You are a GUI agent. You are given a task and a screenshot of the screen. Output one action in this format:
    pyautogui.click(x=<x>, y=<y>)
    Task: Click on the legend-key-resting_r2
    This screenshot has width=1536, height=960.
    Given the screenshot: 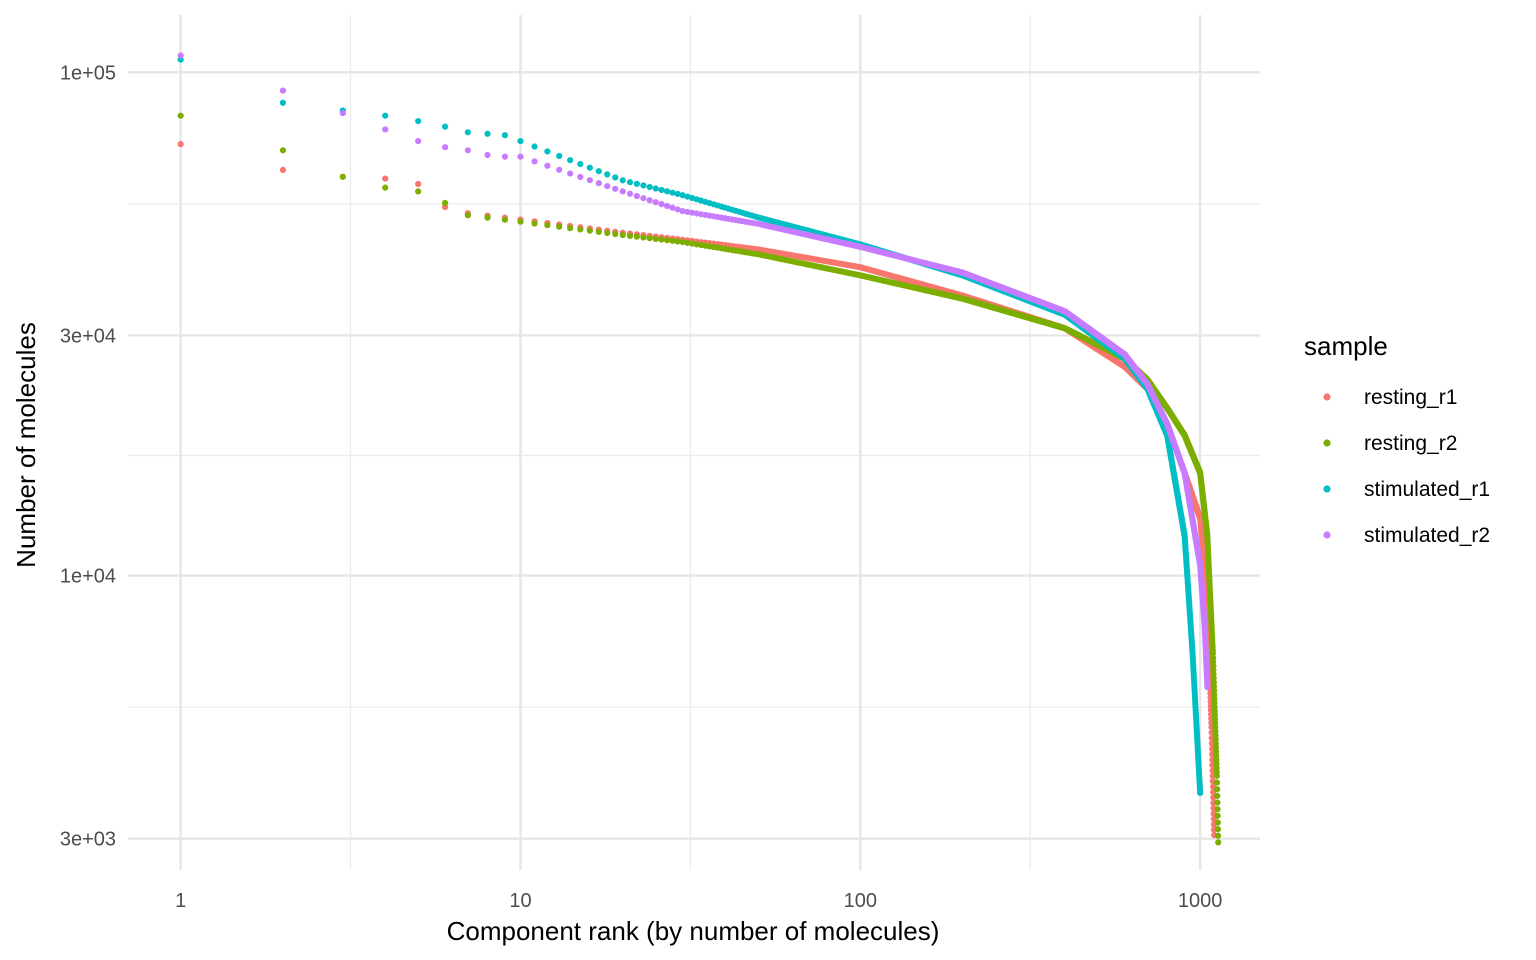 What is the action you would take?
    pyautogui.click(x=1327, y=443)
    